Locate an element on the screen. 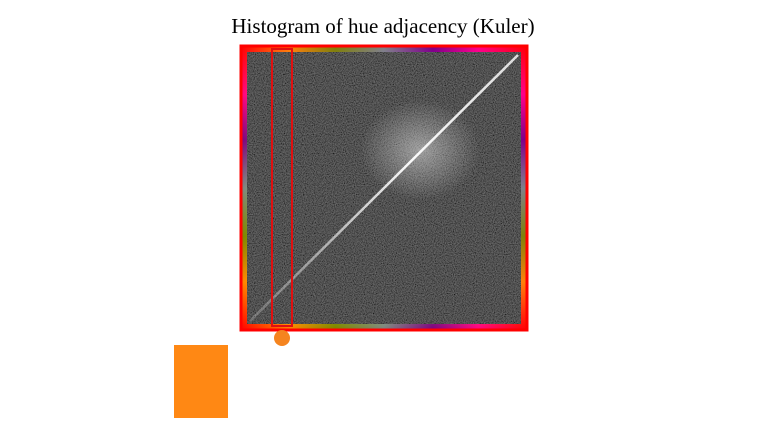 This screenshot has width=768, height=432. column-highlight is located at coordinates (282, 187).